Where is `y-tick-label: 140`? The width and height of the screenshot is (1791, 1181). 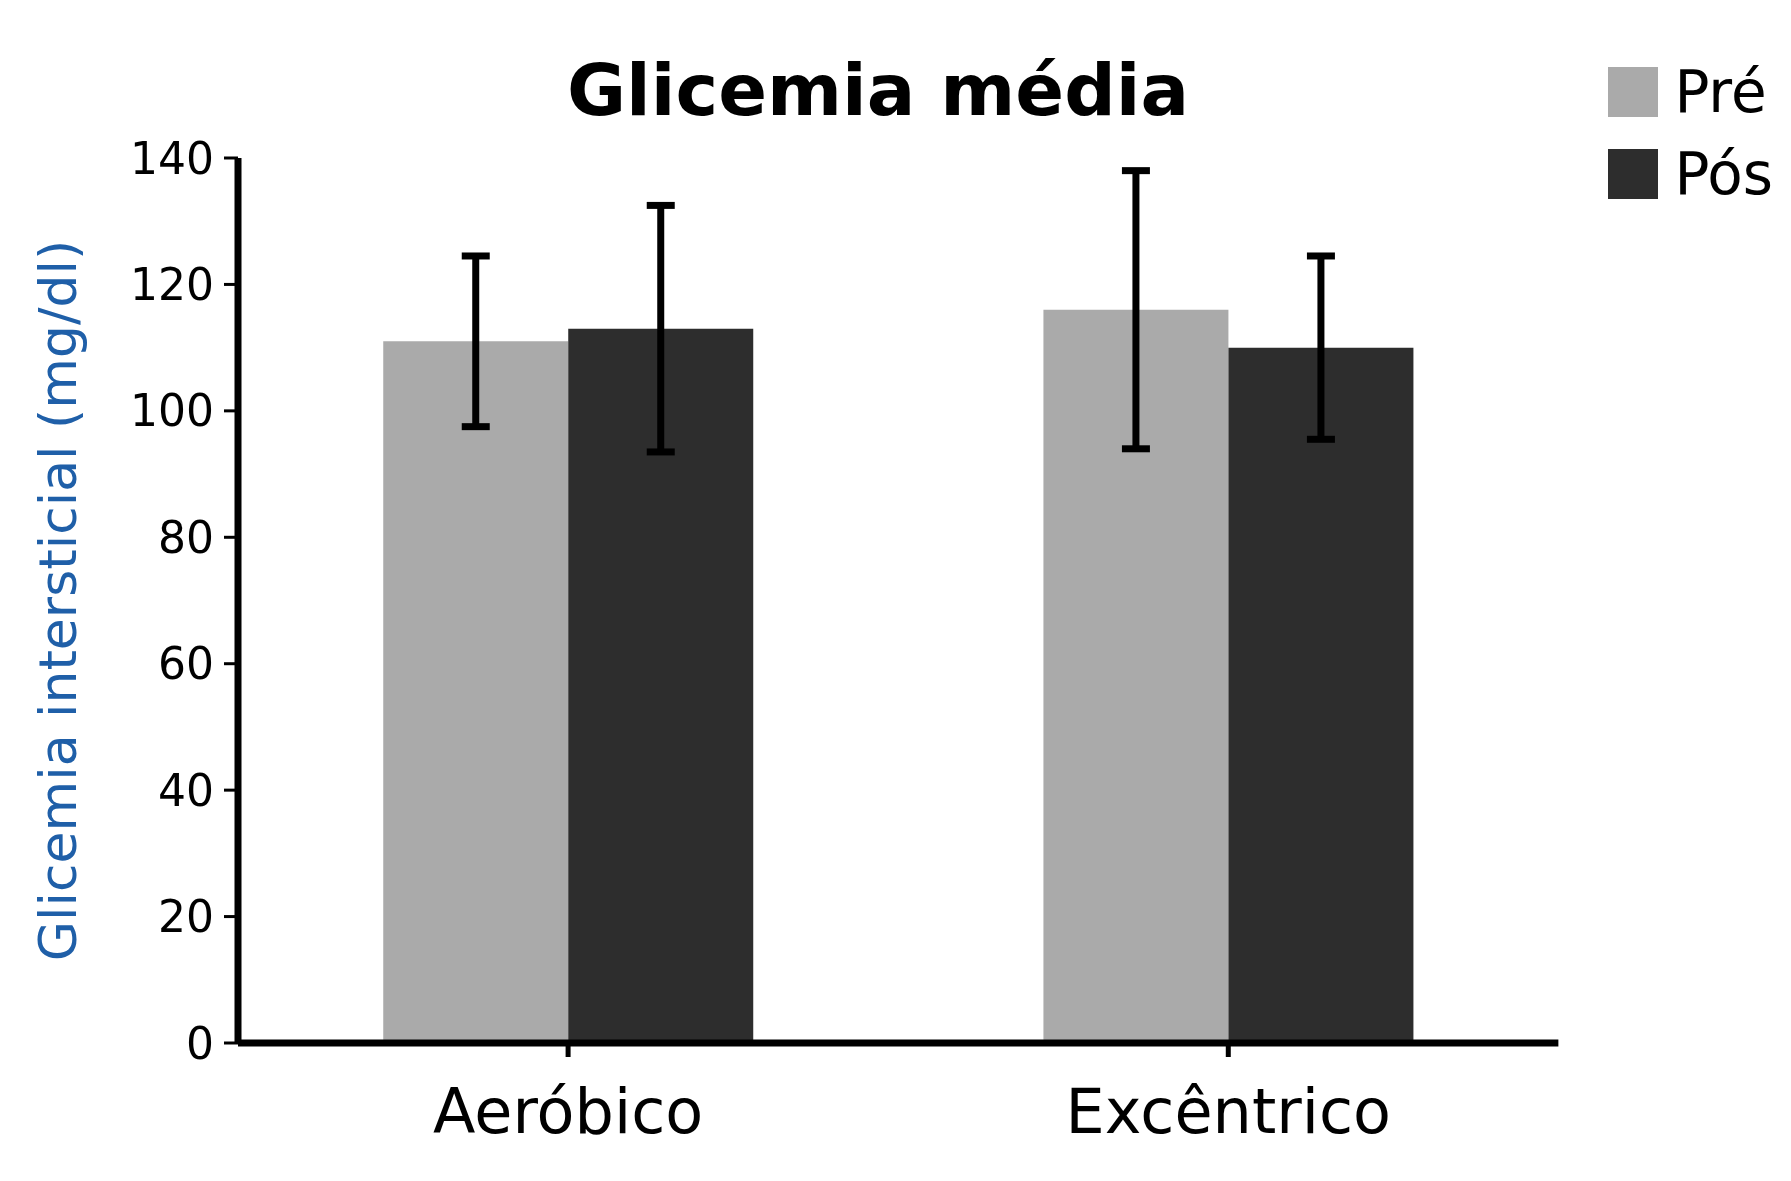
y-tick-label: 140 is located at coordinates (172, 158).